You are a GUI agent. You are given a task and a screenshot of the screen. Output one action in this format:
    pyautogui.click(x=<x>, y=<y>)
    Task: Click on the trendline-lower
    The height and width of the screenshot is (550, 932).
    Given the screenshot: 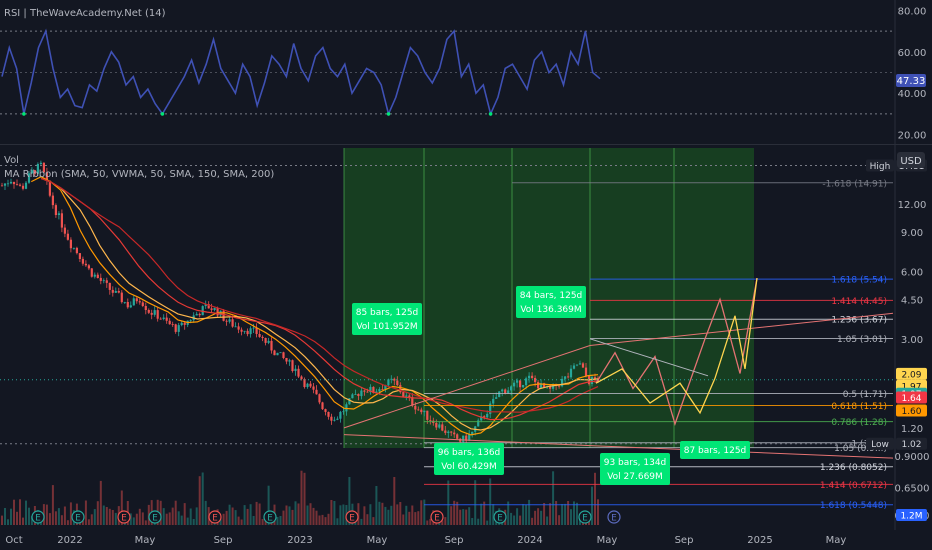 What is the action you would take?
    pyautogui.click(x=618, y=446)
    